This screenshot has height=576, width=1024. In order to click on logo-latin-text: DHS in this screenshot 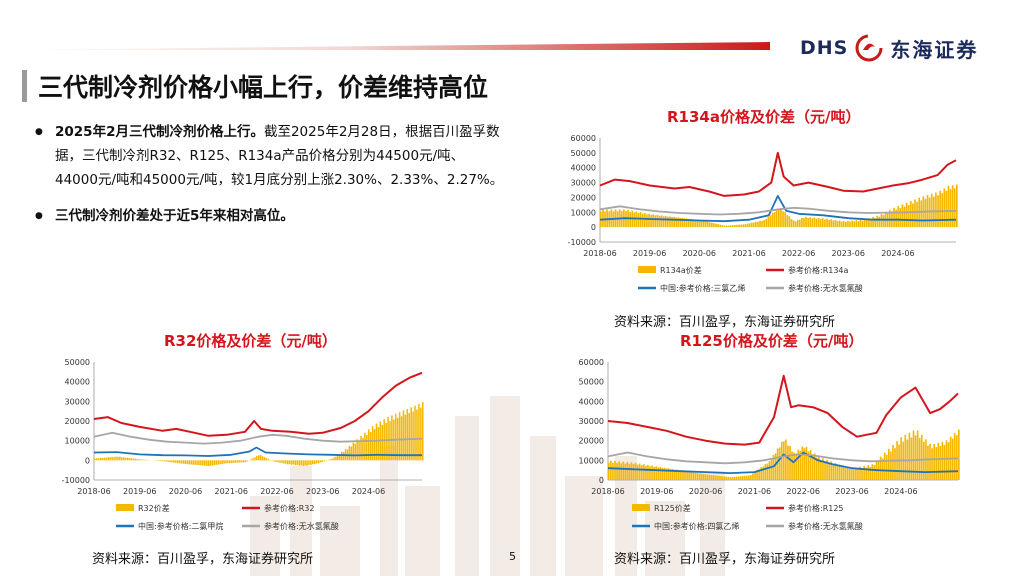, I will do `click(824, 48)`.